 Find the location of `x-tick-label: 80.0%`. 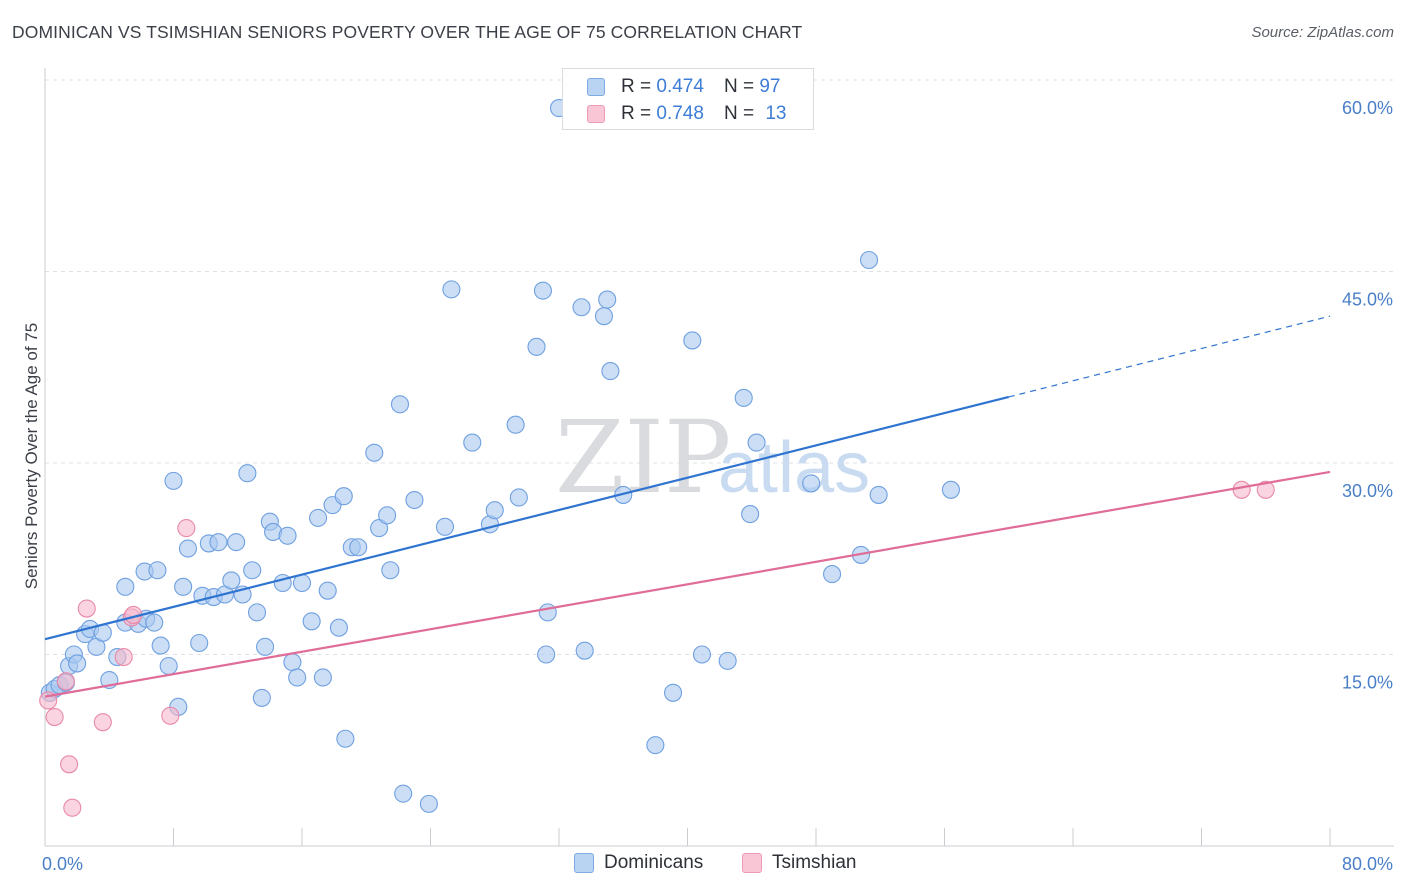

x-tick-label: 80.0% is located at coordinates (1367, 864).